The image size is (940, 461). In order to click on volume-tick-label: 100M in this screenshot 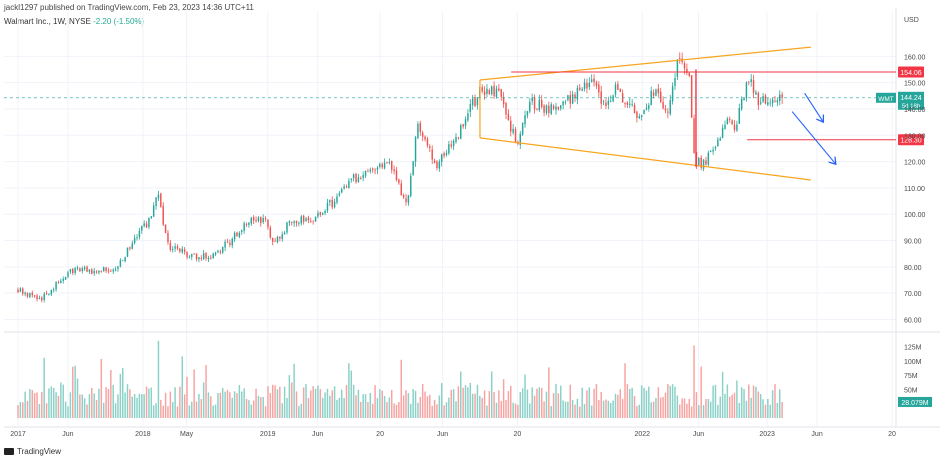, I will do `click(913, 362)`.